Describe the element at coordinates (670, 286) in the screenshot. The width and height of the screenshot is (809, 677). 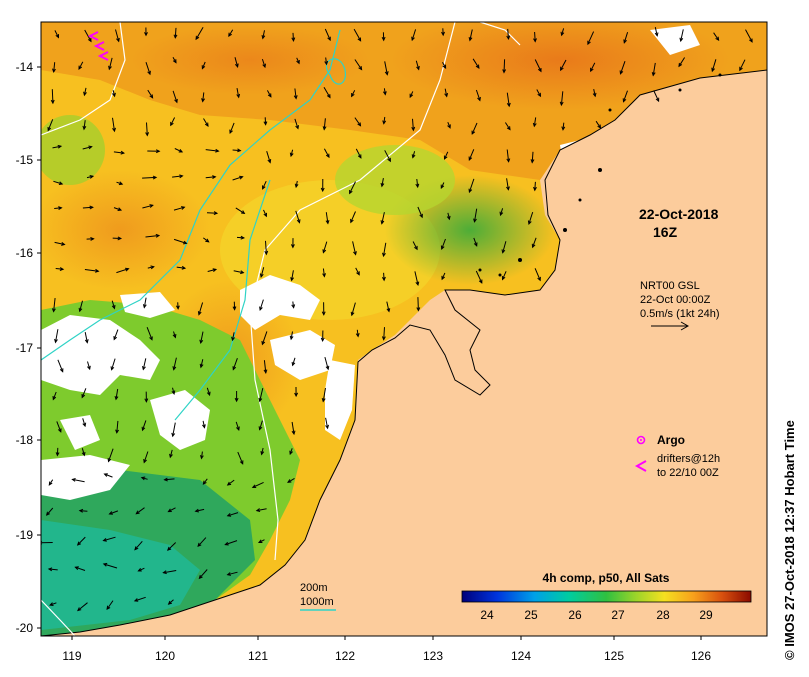
I see `current-source: NRT00 GSL` at that location.